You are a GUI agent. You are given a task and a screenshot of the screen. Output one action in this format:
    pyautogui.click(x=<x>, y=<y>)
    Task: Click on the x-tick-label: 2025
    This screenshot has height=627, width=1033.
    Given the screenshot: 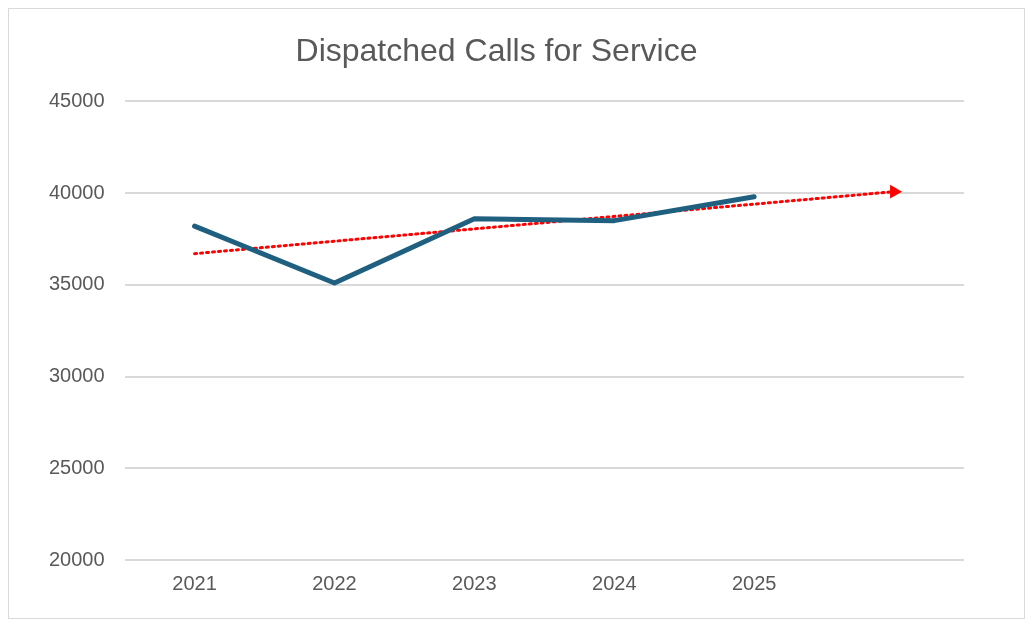 What is the action you would take?
    pyautogui.click(x=754, y=582)
    